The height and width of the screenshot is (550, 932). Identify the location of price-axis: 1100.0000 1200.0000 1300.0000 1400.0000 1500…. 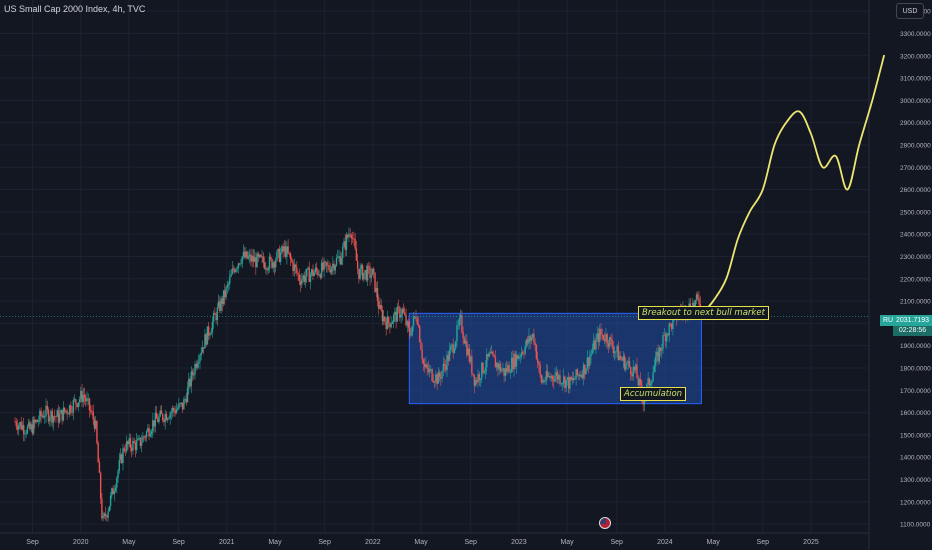
(915, 269).